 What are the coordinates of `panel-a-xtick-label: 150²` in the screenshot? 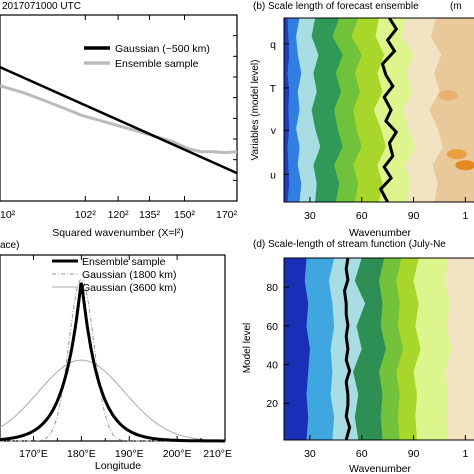 It's located at (185, 215).